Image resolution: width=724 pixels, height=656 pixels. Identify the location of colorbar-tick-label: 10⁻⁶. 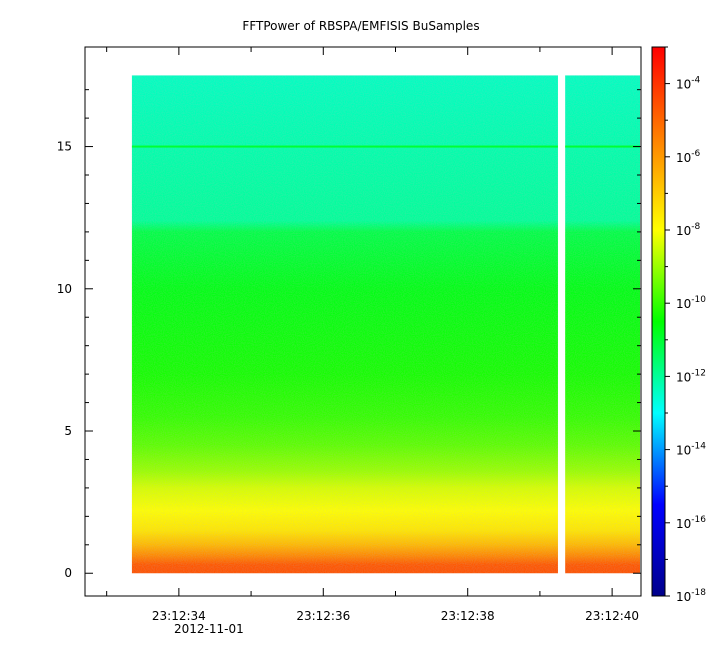
(688, 157).